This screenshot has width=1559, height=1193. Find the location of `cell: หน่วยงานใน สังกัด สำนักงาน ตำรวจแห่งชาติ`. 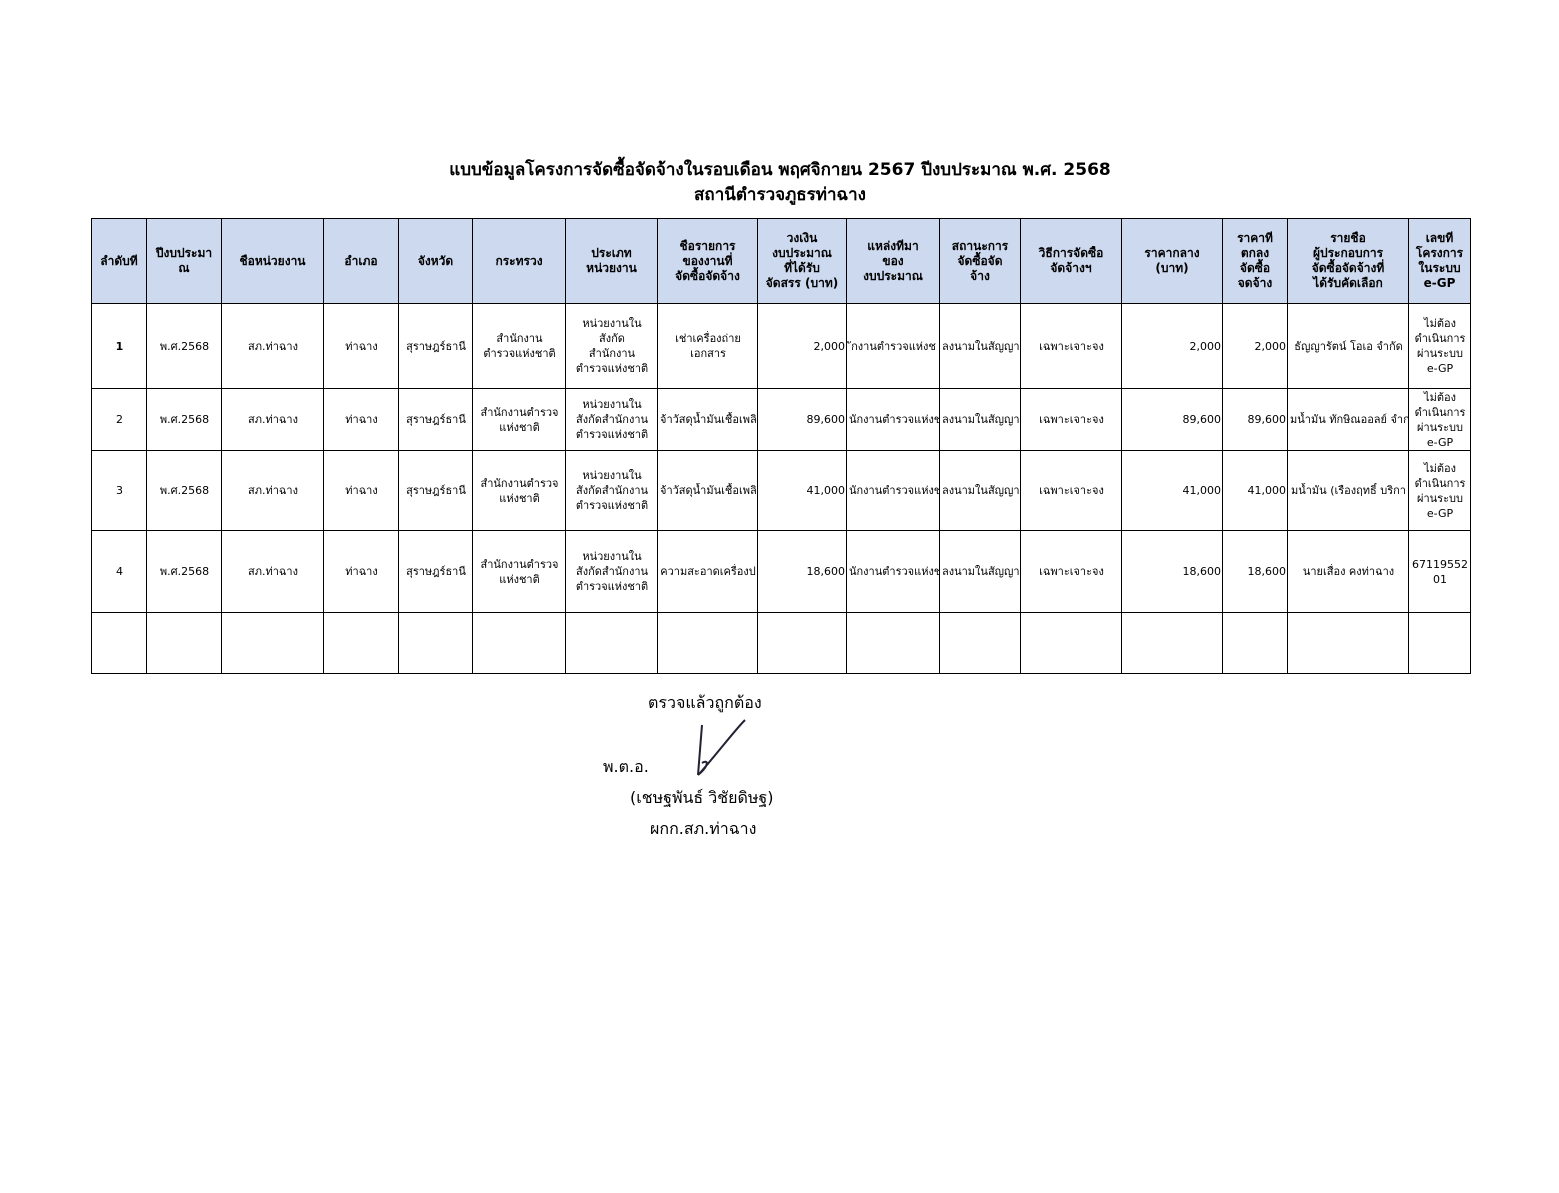

cell: หน่วยงานใน สังกัด สำนักงาน ตำรวจแห่งชาติ is located at coordinates (611, 346).